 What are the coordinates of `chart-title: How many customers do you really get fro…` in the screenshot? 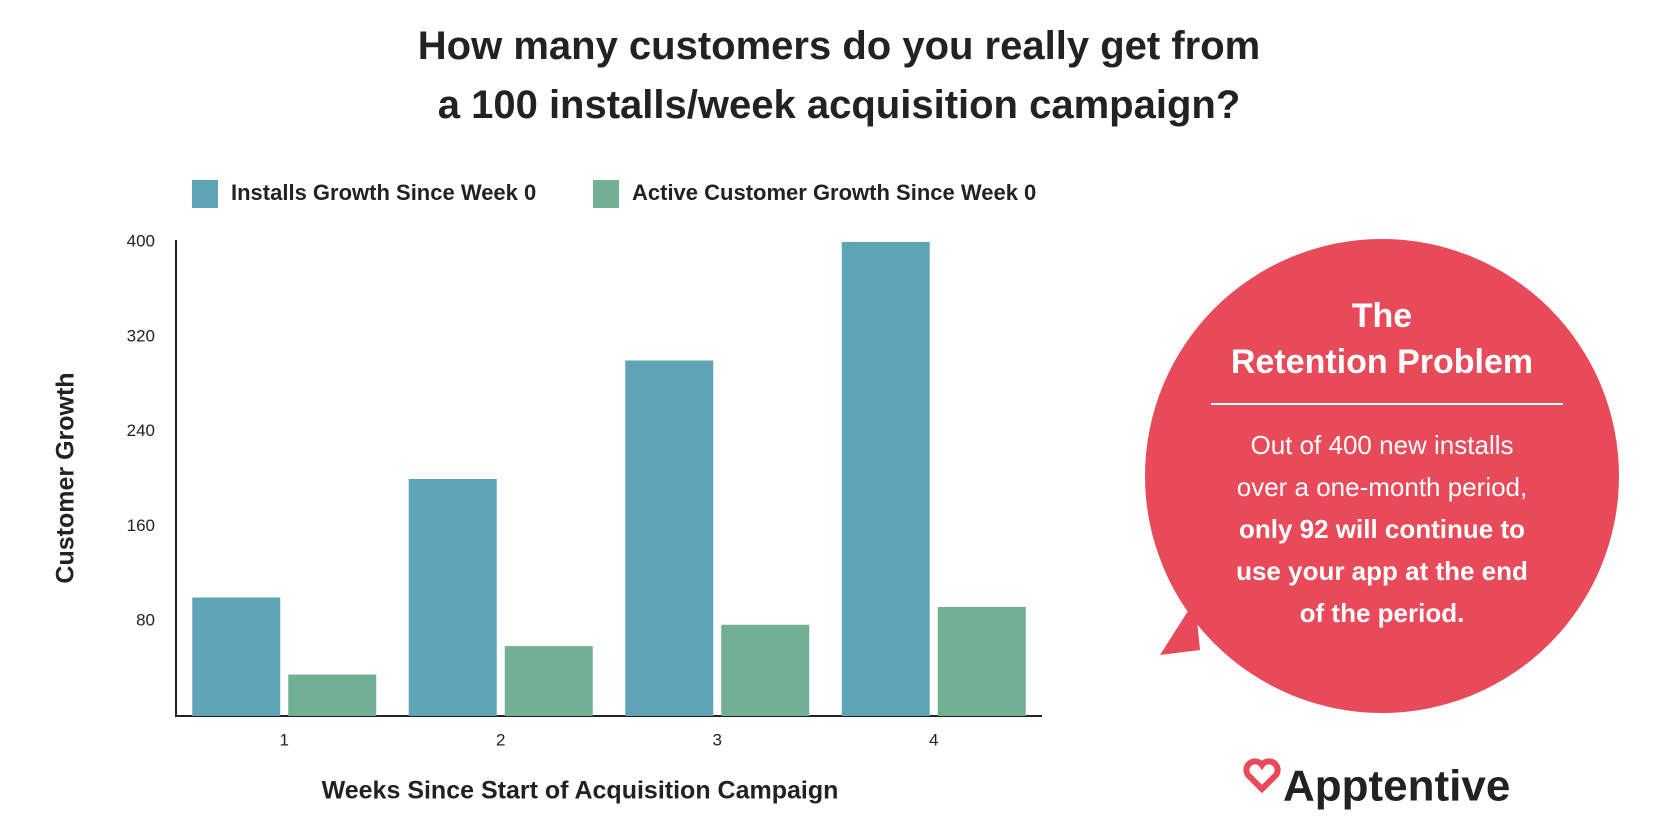 It's located at (839, 75).